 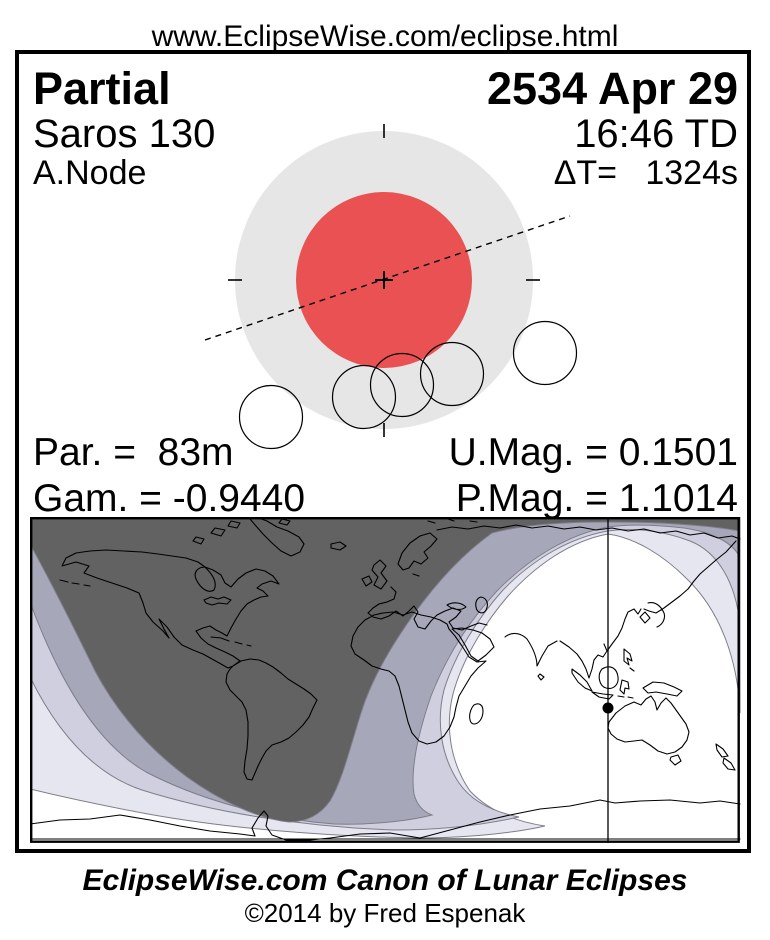 I want to click on ecliptic-dashed-line, so click(x=387, y=278).